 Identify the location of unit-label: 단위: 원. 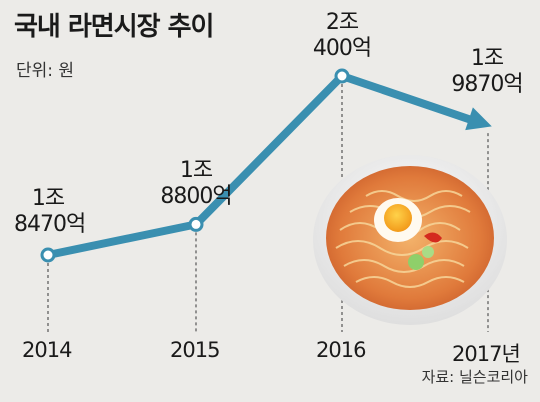
(45, 71).